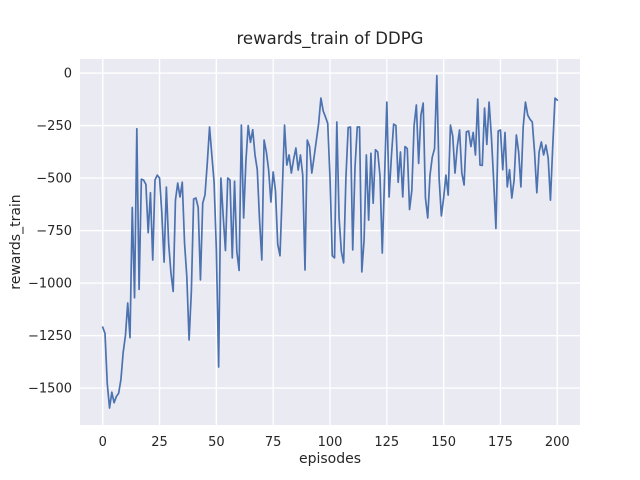  What do you see at coordinates (330, 38) in the screenshot?
I see `chart-title: rewards_train of DDPG` at bounding box center [330, 38].